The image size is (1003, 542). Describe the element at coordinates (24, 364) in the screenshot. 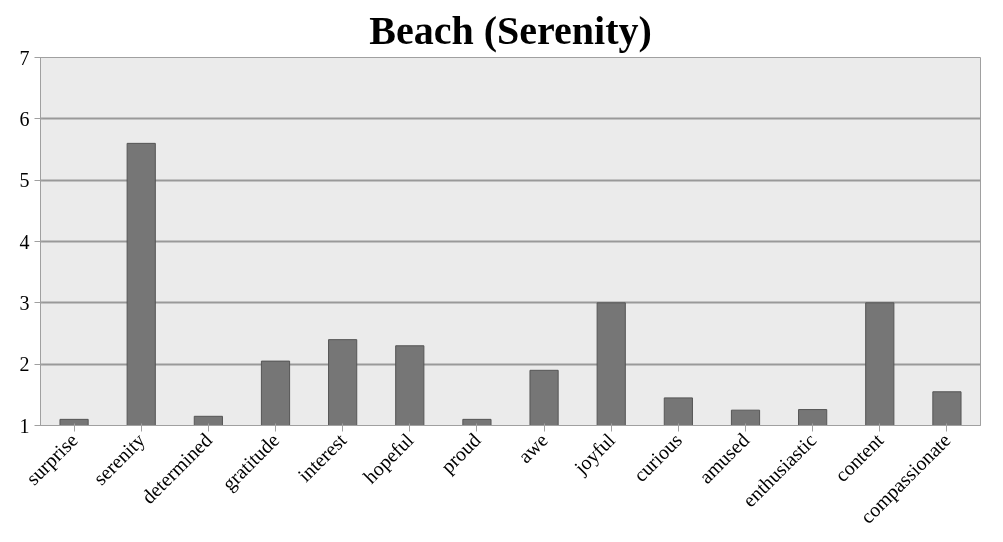

I see `y-tick-label: 2` at that location.